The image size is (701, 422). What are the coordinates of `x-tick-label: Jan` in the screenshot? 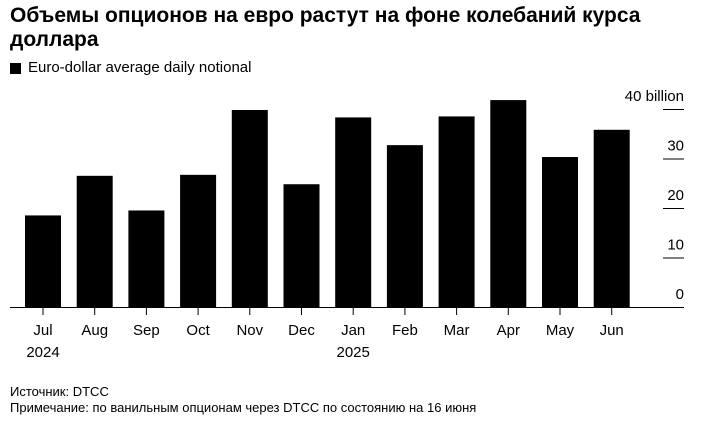 It's located at (353, 330).